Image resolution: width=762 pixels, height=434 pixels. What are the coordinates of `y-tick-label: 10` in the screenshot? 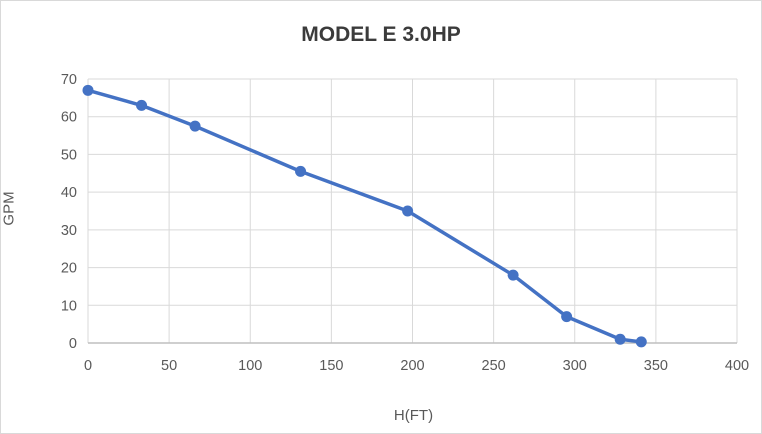 It's located at (69, 306).